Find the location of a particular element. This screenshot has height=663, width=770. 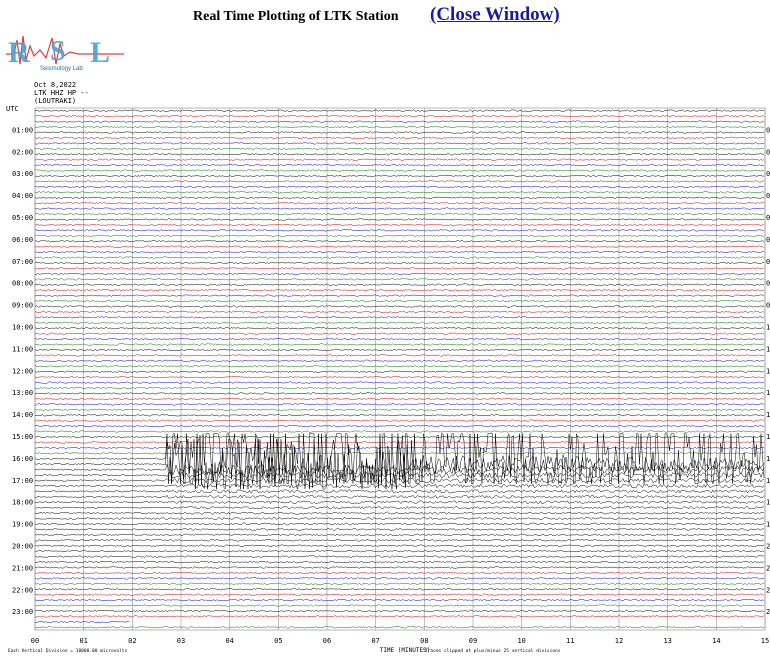

minute-tick-label: 14 is located at coordinates (716, 641).